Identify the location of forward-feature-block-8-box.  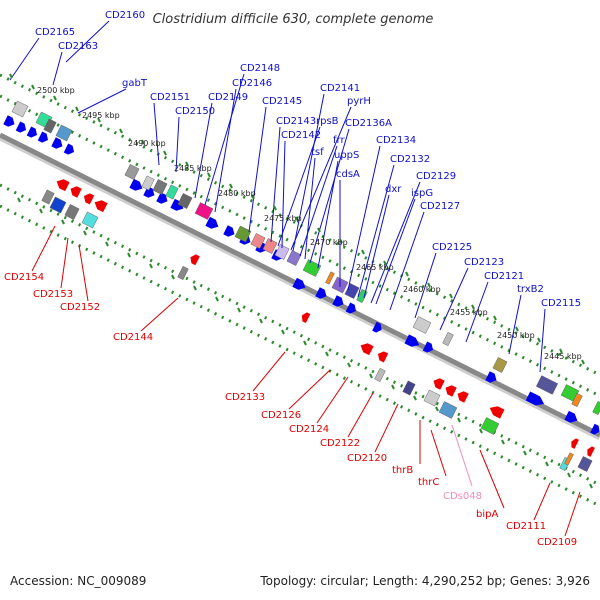
(185, 201).